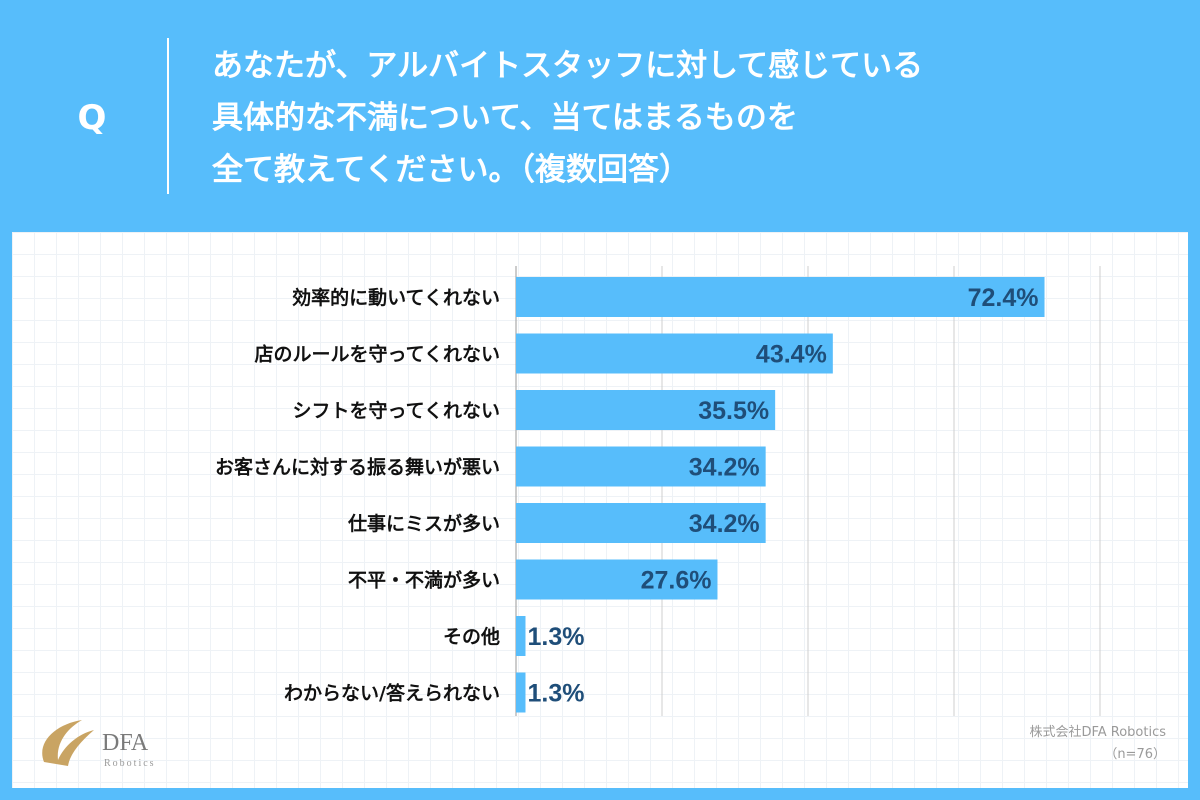 The height and width of the screenshot is (800, 1200). What do you see at coordinates (423, 523) in the screenshot?
I see `category-label: 仕事にミスが多い` at bounding box center [423, 523].